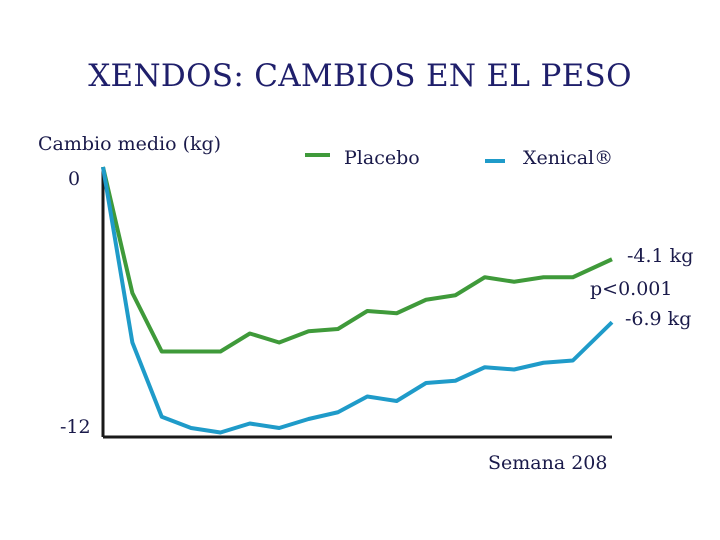 The height and width of the screenshot is (540, 720). What do you see at coordinates (548, 463) in the screenshot?
I see `x-axis-label: Semana 208` at bounding box center [548, 463].